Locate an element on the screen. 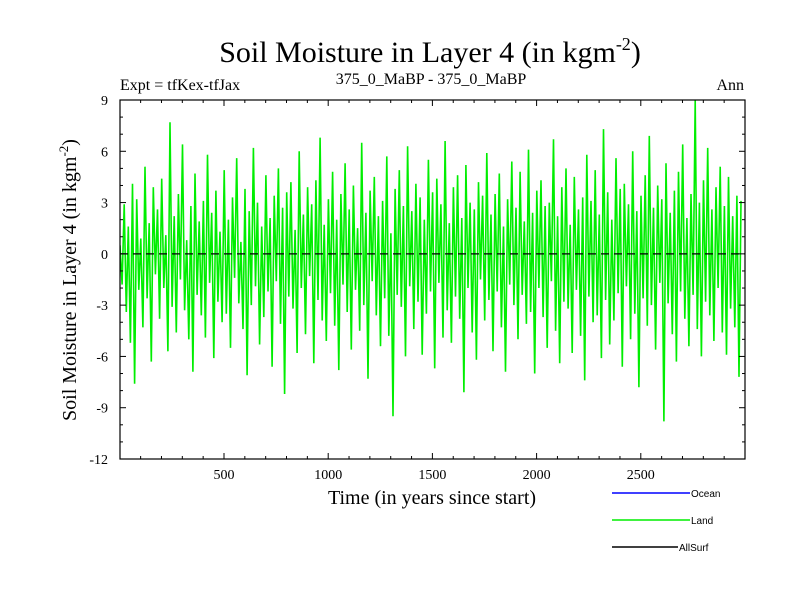  y-tick-label: -3 is located at coordinates (102, 306).